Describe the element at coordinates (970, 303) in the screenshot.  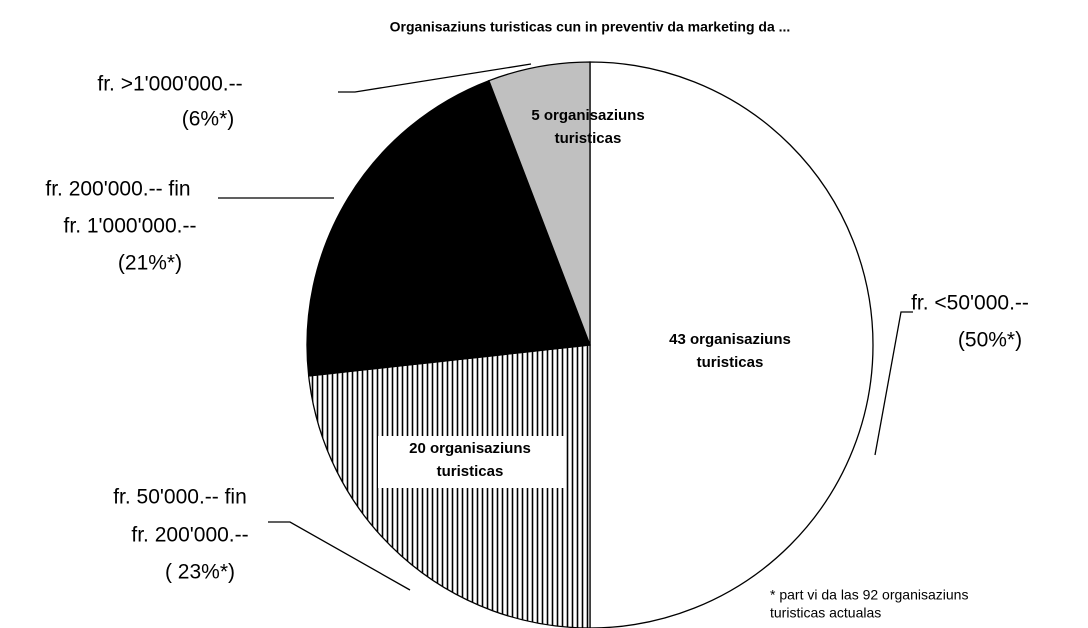
I see `category-label: fr. <50'000.--` at that location.